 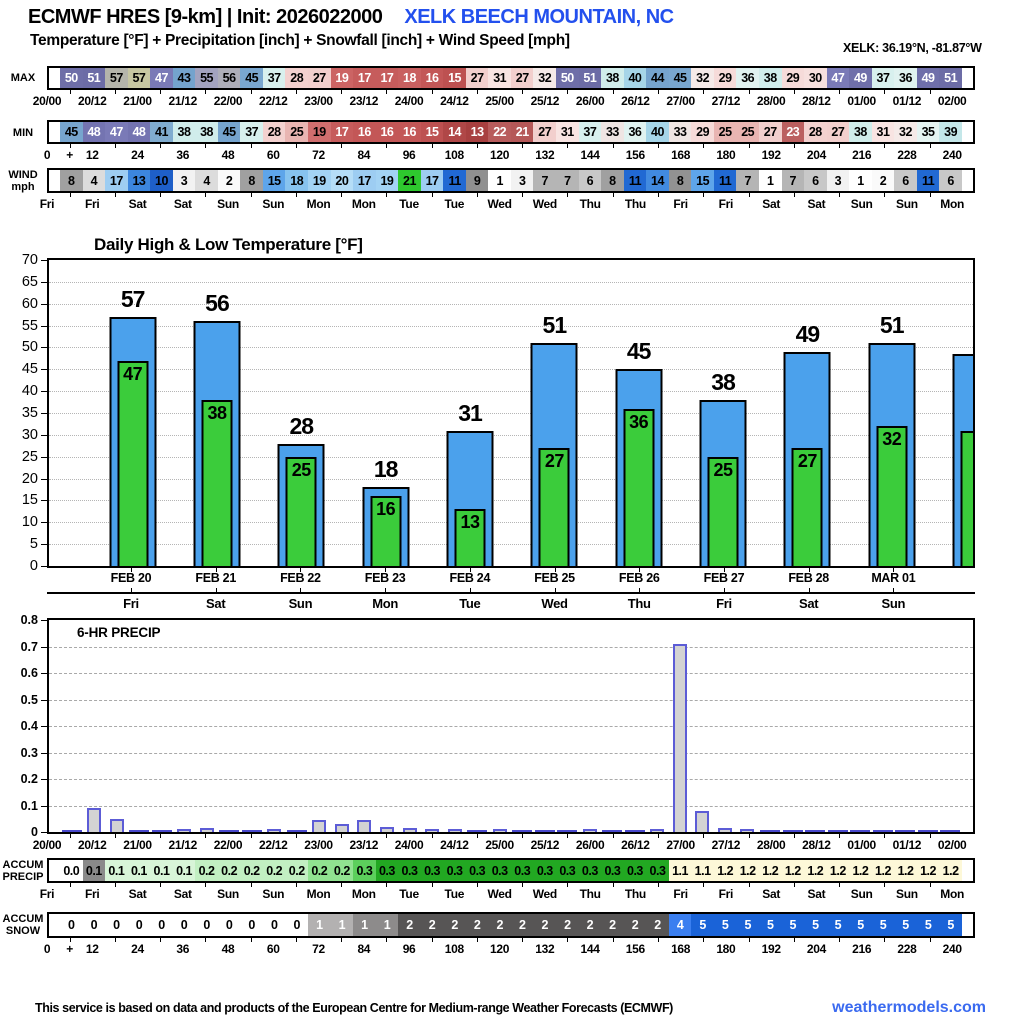 What do you see at coordinates (23, 133) in the screenshot?
I see `min-row-label: MIN` at bounding box center [23, 133].